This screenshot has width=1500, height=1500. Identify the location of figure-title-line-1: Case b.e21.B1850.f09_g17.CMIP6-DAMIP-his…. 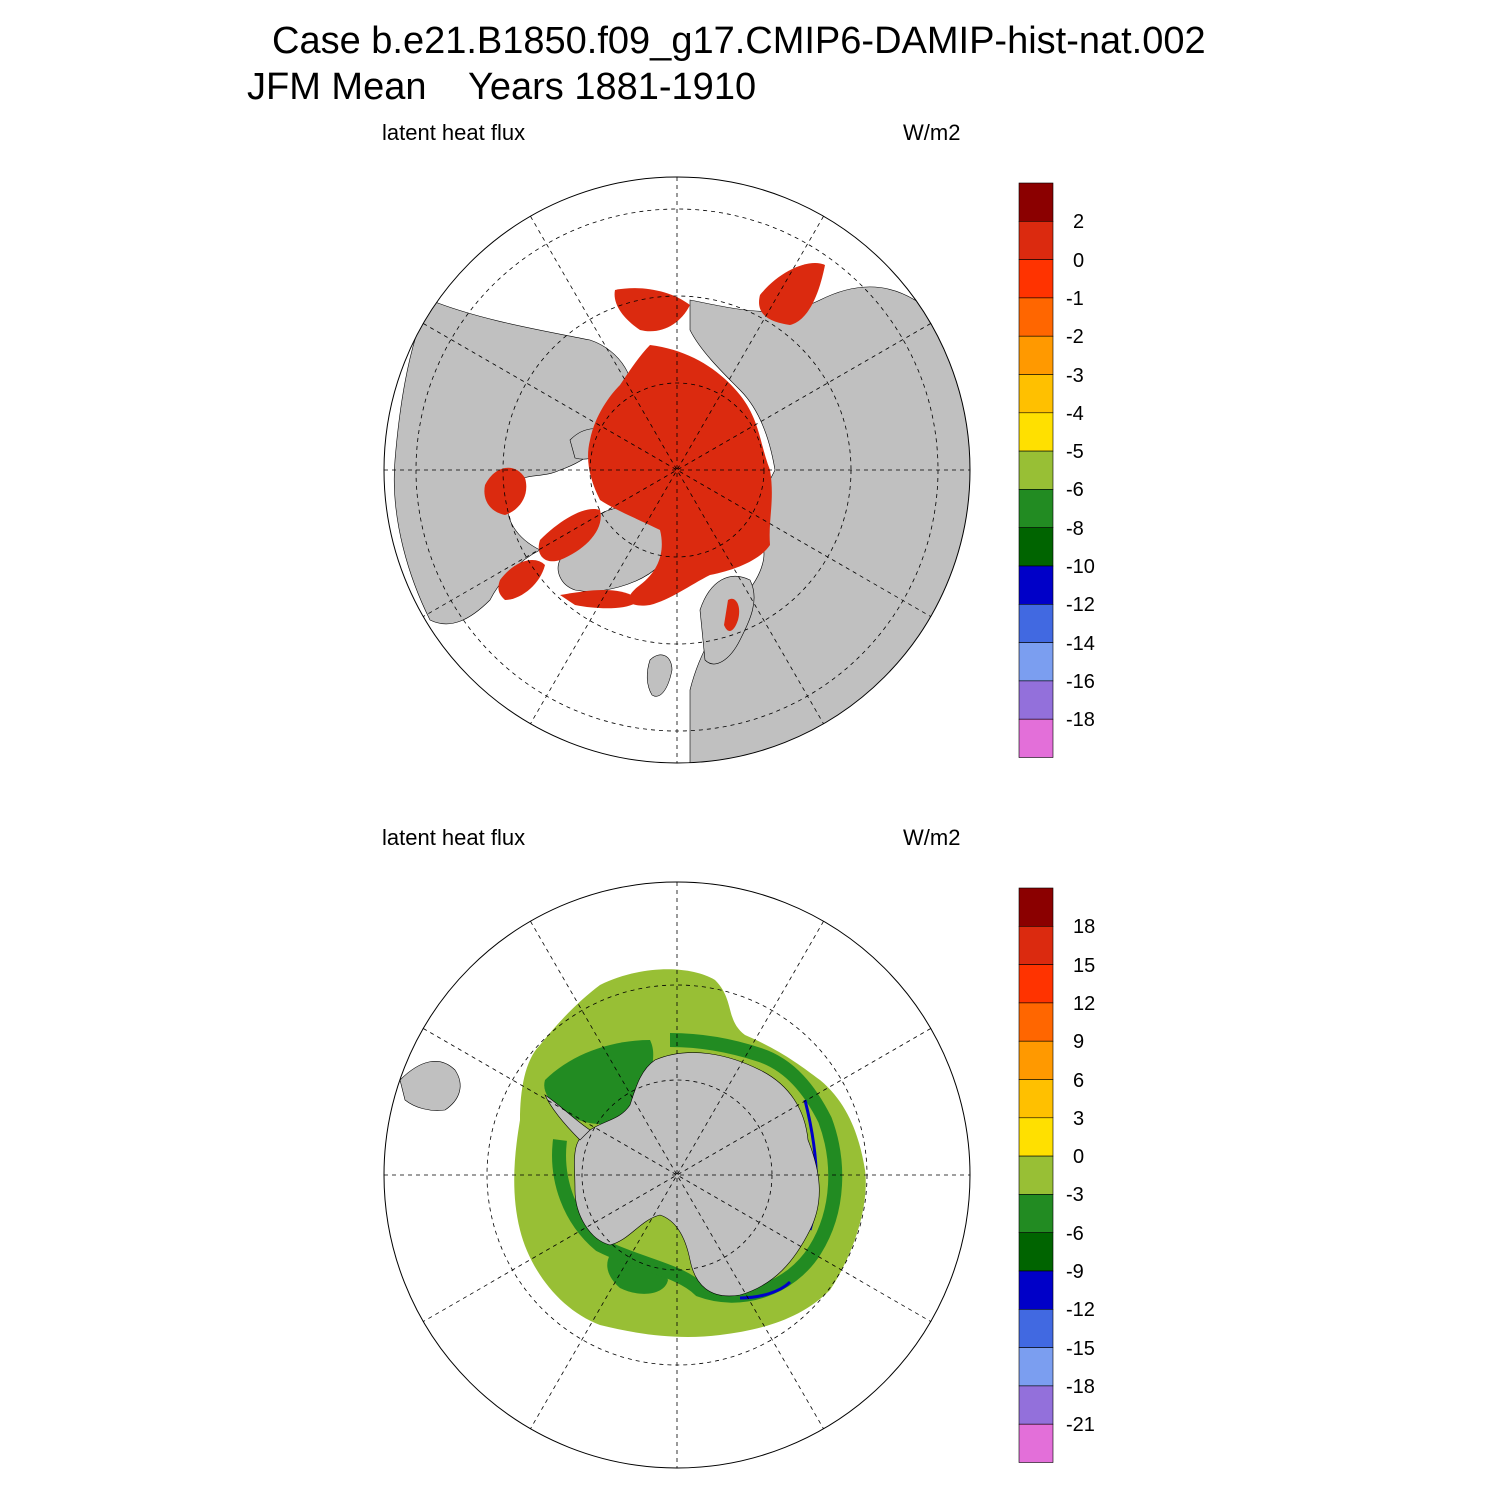
(739, 41).